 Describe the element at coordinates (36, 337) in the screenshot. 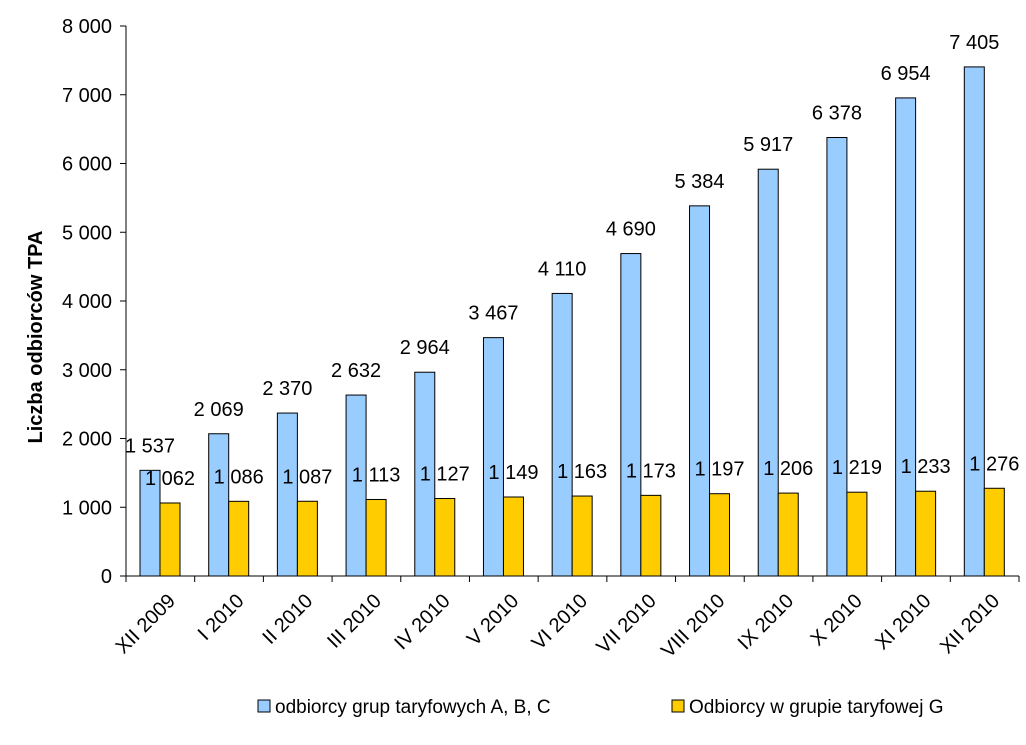

I see `y-axis-title: Liczba odbiorców TPA` at that location.